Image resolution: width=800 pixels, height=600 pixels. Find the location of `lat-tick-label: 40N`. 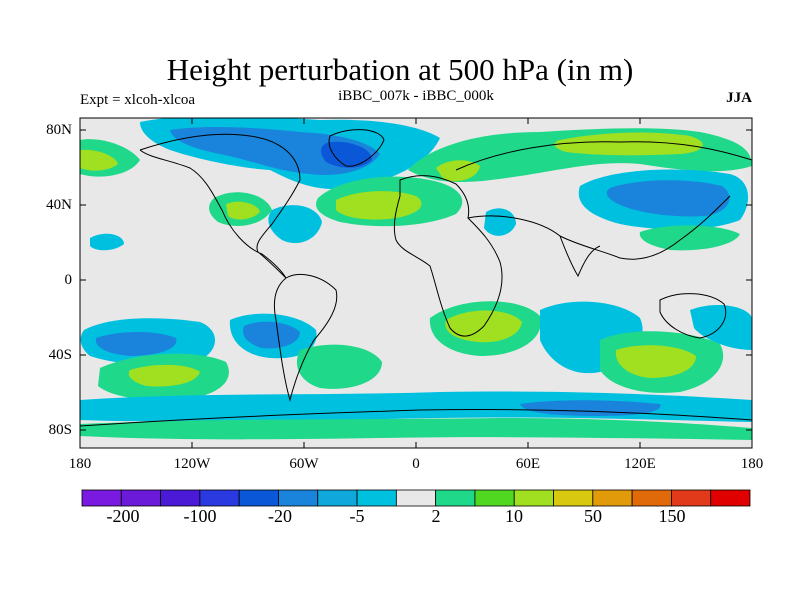

lat-tick-label: 40N is located at coordinates (59, 205).